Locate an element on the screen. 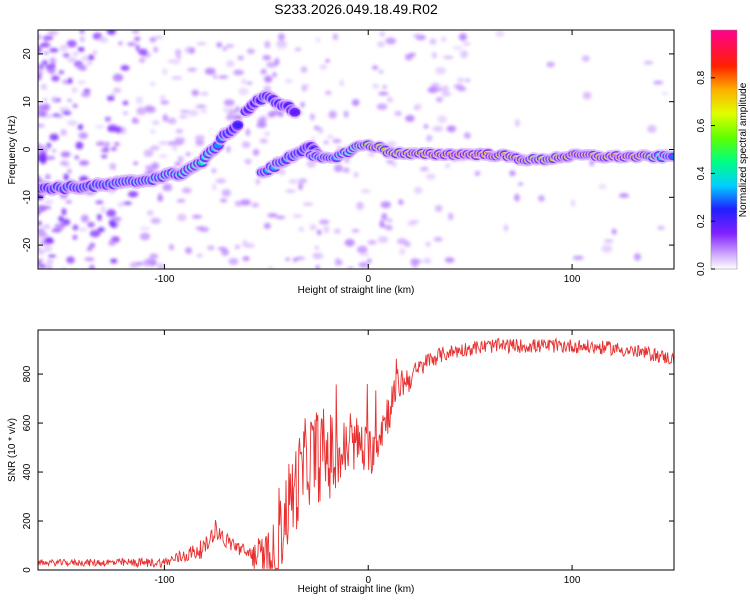 This screenshot has width=750, height=605. snr-y-tick-label: 800 is located at coordinates (27, 373).